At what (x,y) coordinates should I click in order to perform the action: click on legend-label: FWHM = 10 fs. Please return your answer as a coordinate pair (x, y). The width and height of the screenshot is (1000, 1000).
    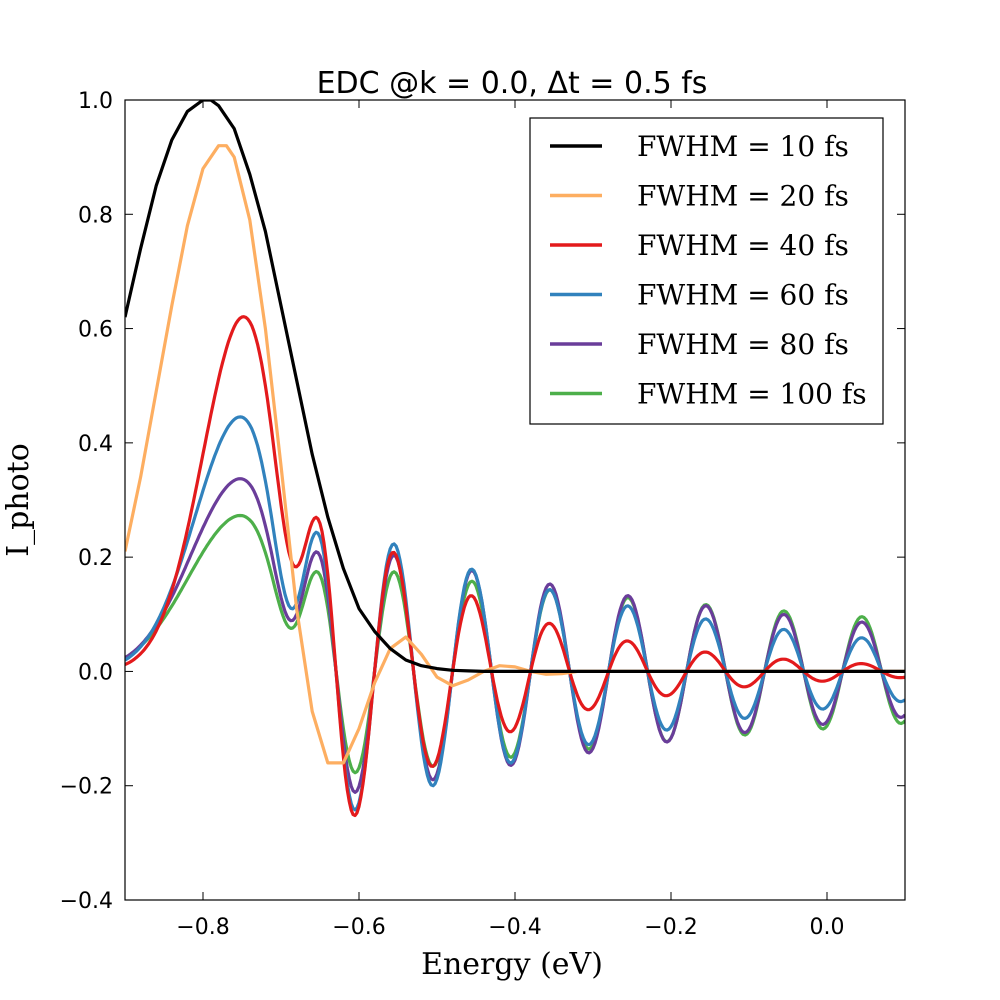
    Looking at the image, I should click on (743, 146).